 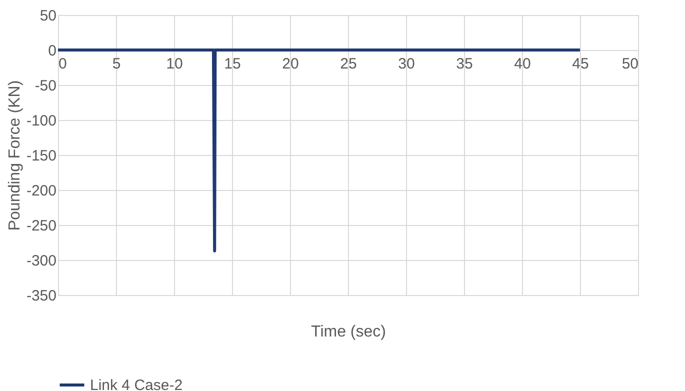 I want to click on x-tick-label: 30, so click(x=406, y=64).